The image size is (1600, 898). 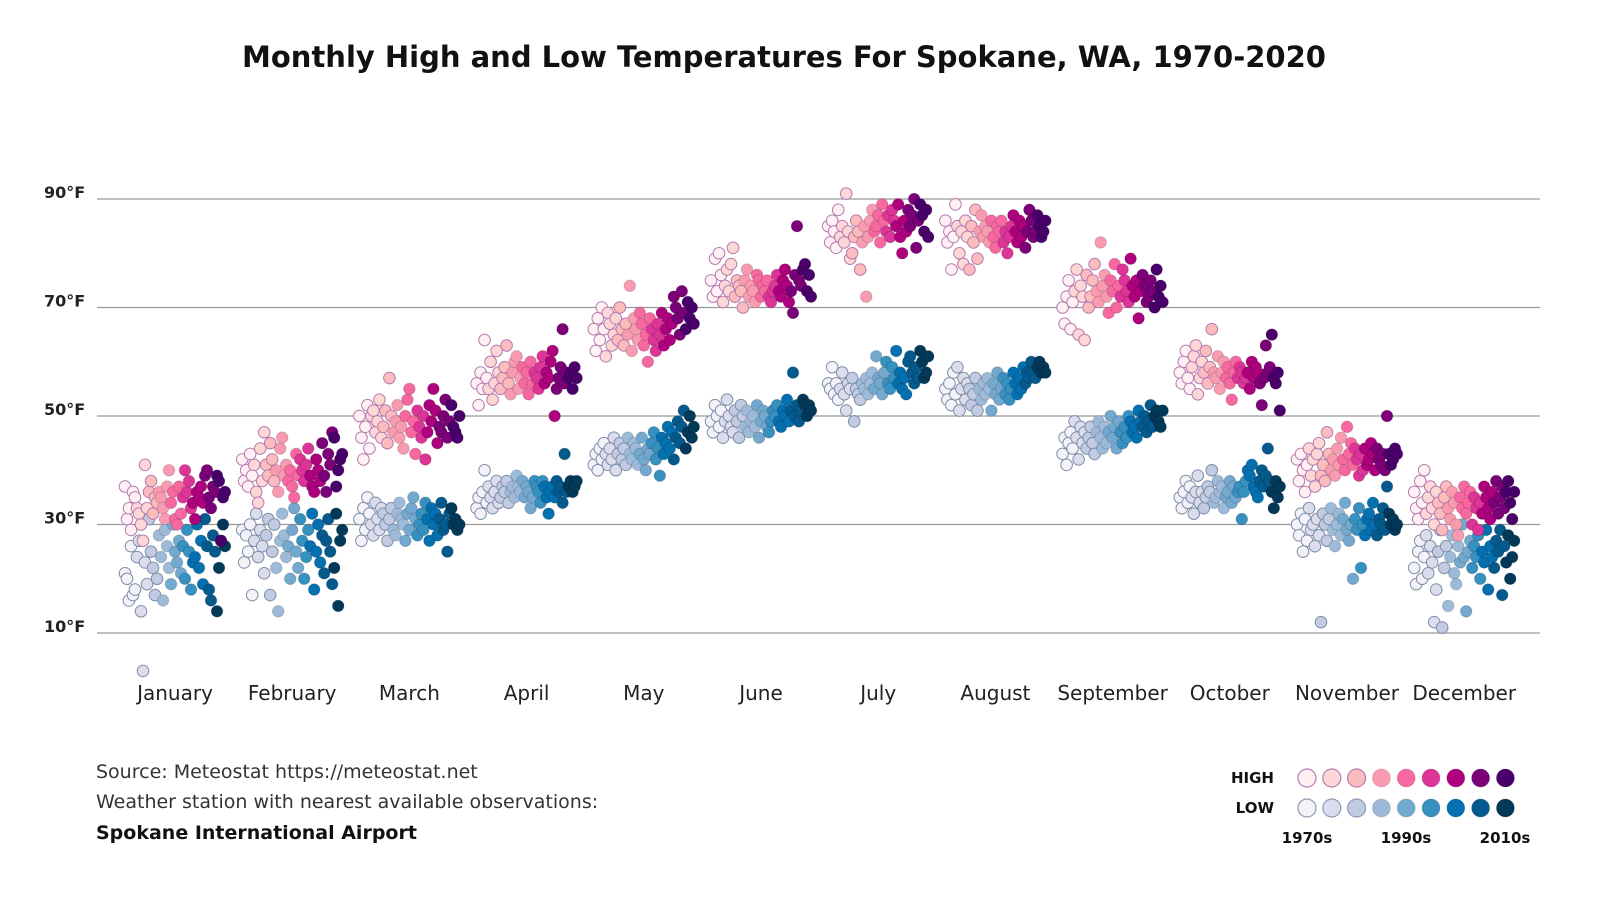 I want to click on x-tick-label: August, so click(x=995, y=693).